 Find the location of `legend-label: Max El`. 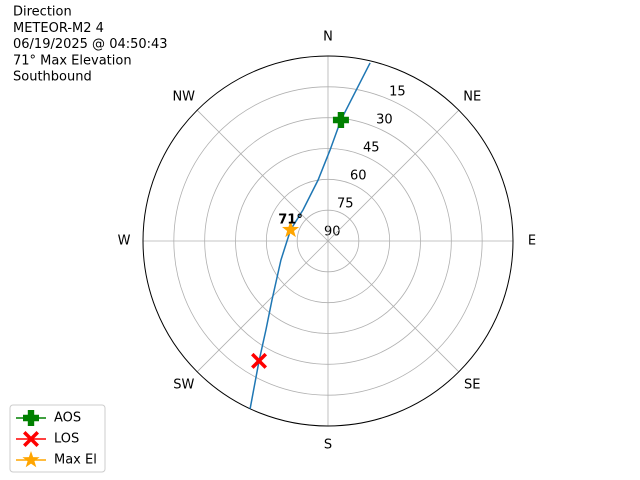

legend-label: Max El is located at coordinates (75, 460).